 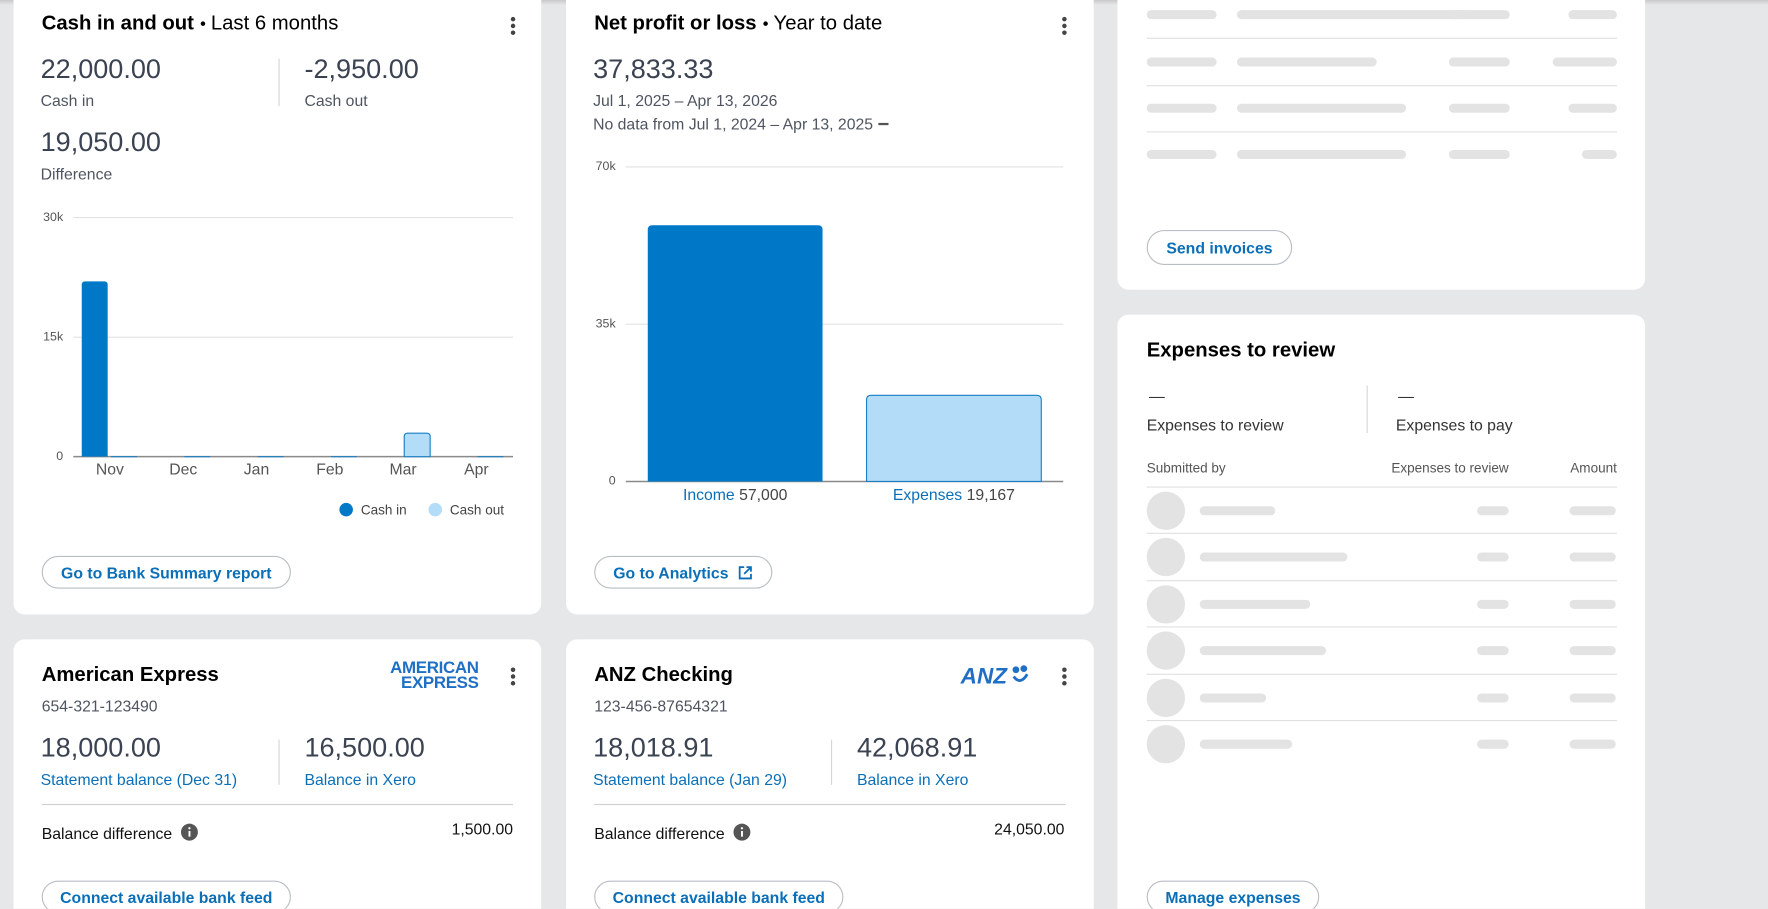 What do you see at coordinates (76, 173) in the screenshot?
I see `stat-label: Difference` at bounding box center [76, 173].